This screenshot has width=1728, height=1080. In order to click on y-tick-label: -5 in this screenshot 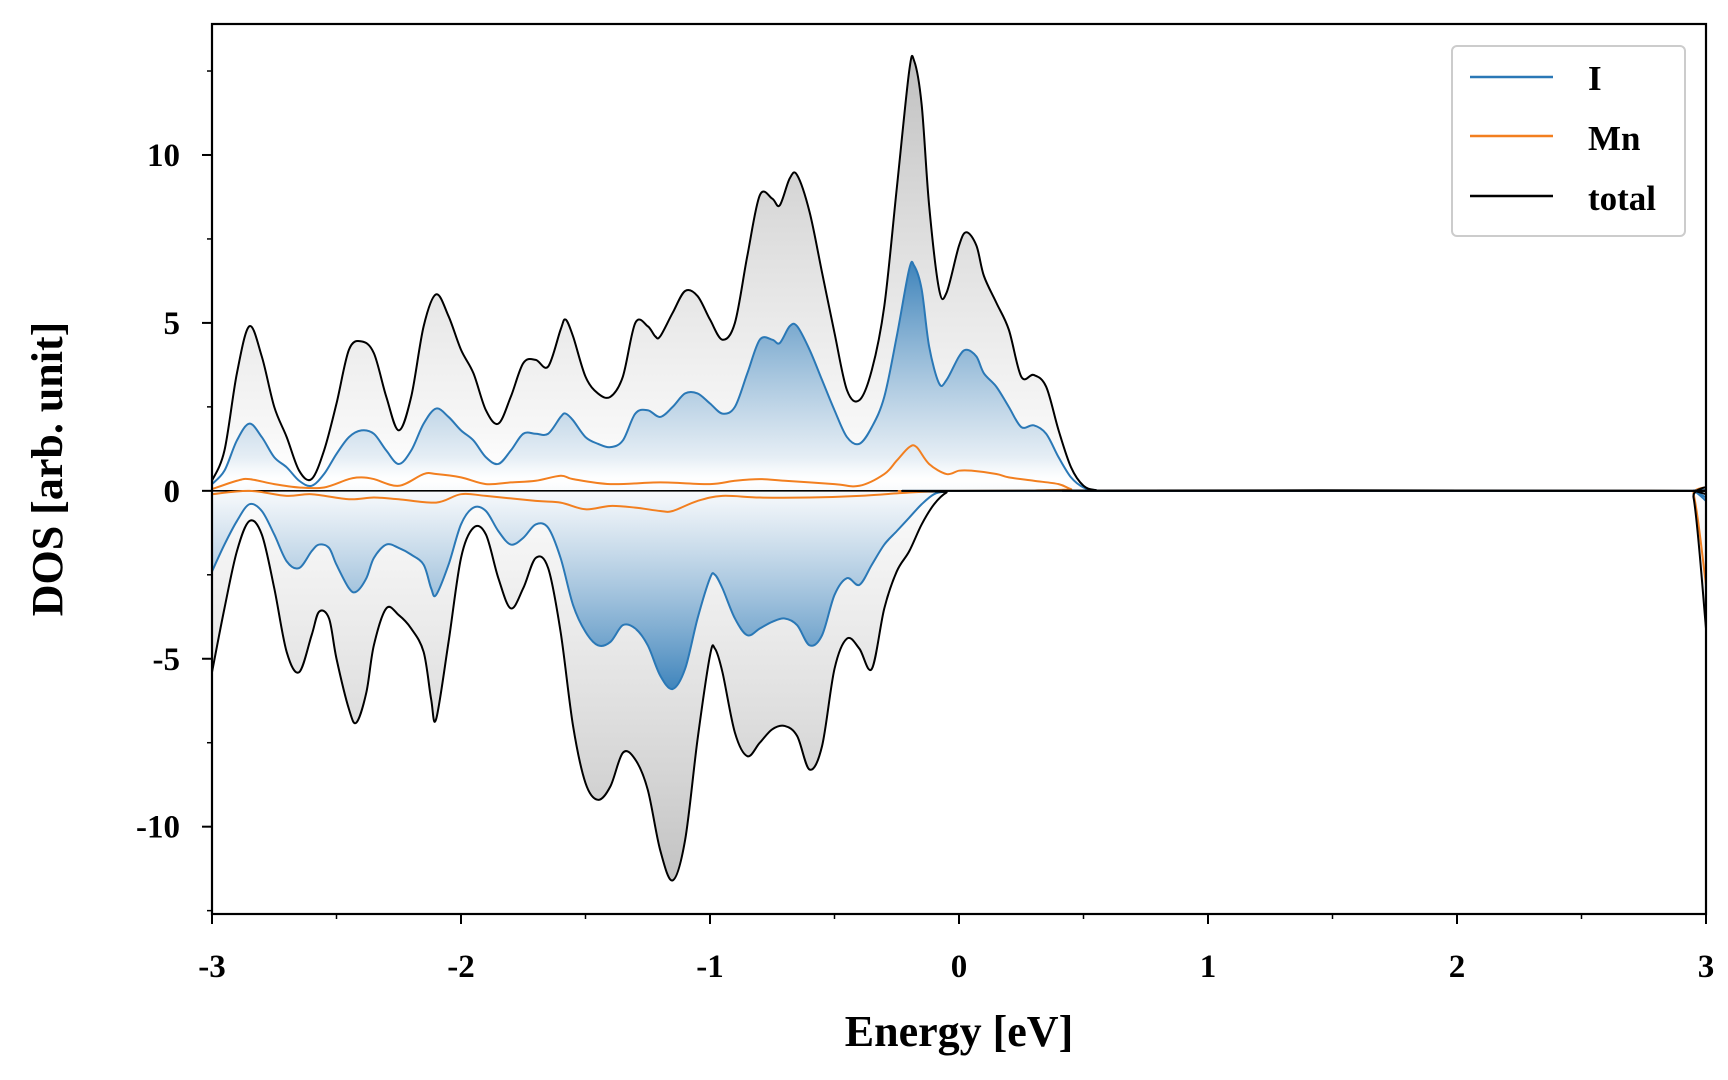, I will do `click(167, 660)`.